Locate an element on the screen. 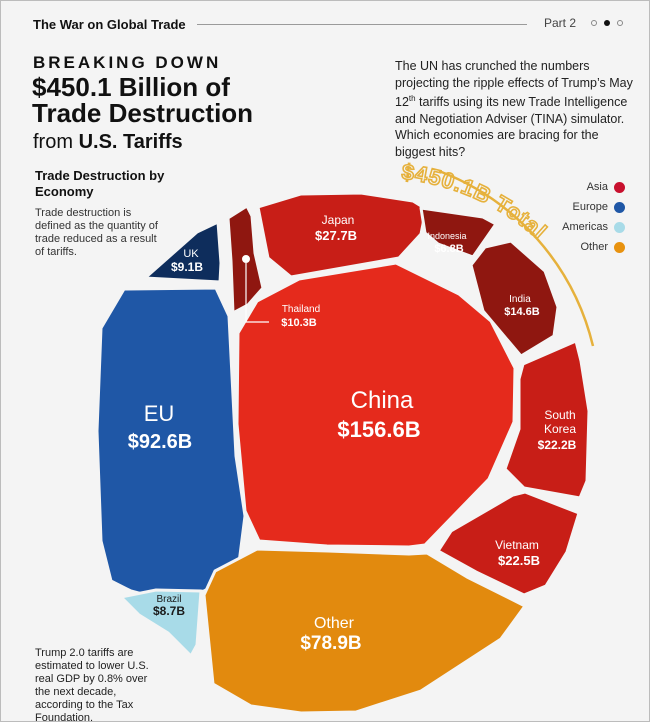 Image resolution: width=650 pixels, height=722 pixels. label-brazil-value: $8.7B is located at coordinates (169, 611).